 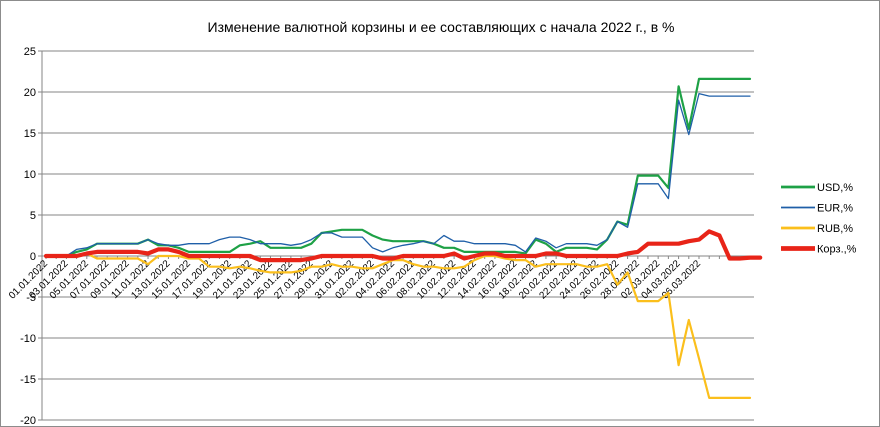 What do you see at coordinates (835, 229) in the screenshot?
I see `legend-label: RUB,%` at bounding box center [835, 229].